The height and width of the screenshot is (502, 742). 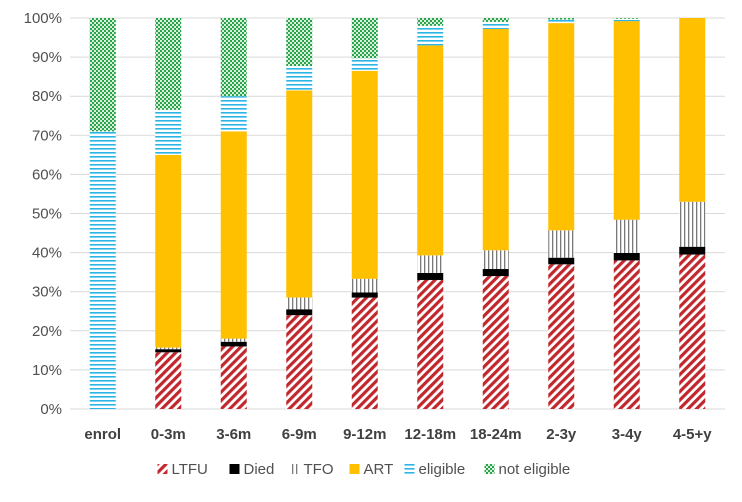 I want to click on x-category-label-18-24m: 18-24m, so click(x=496, y=434).